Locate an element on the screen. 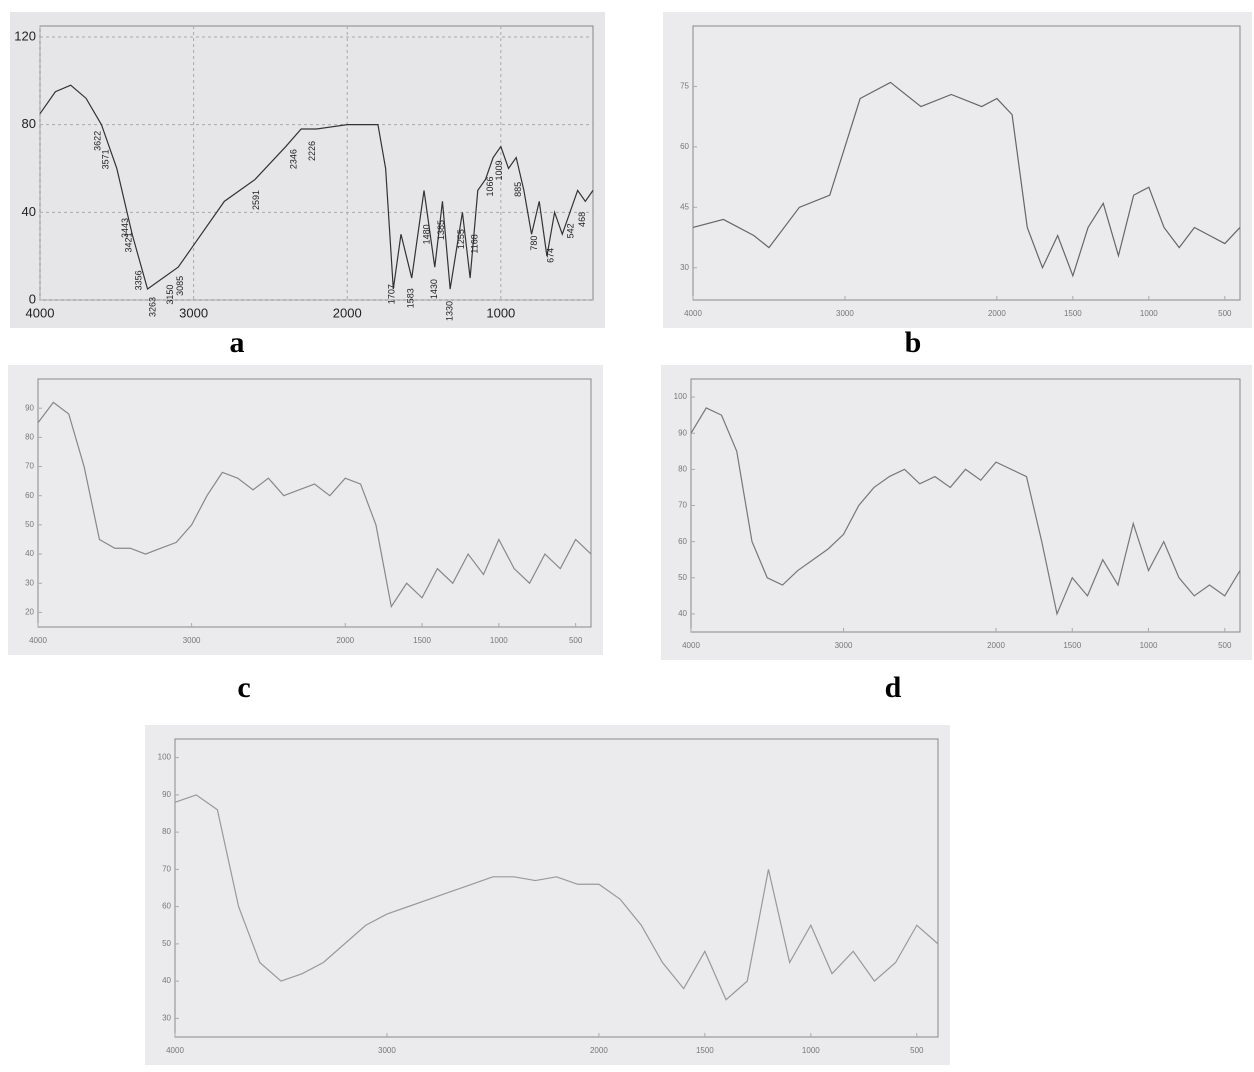 The height and width of the screenshot is (1072, 1254). panel-label: c is located at coordinates (243, 687).